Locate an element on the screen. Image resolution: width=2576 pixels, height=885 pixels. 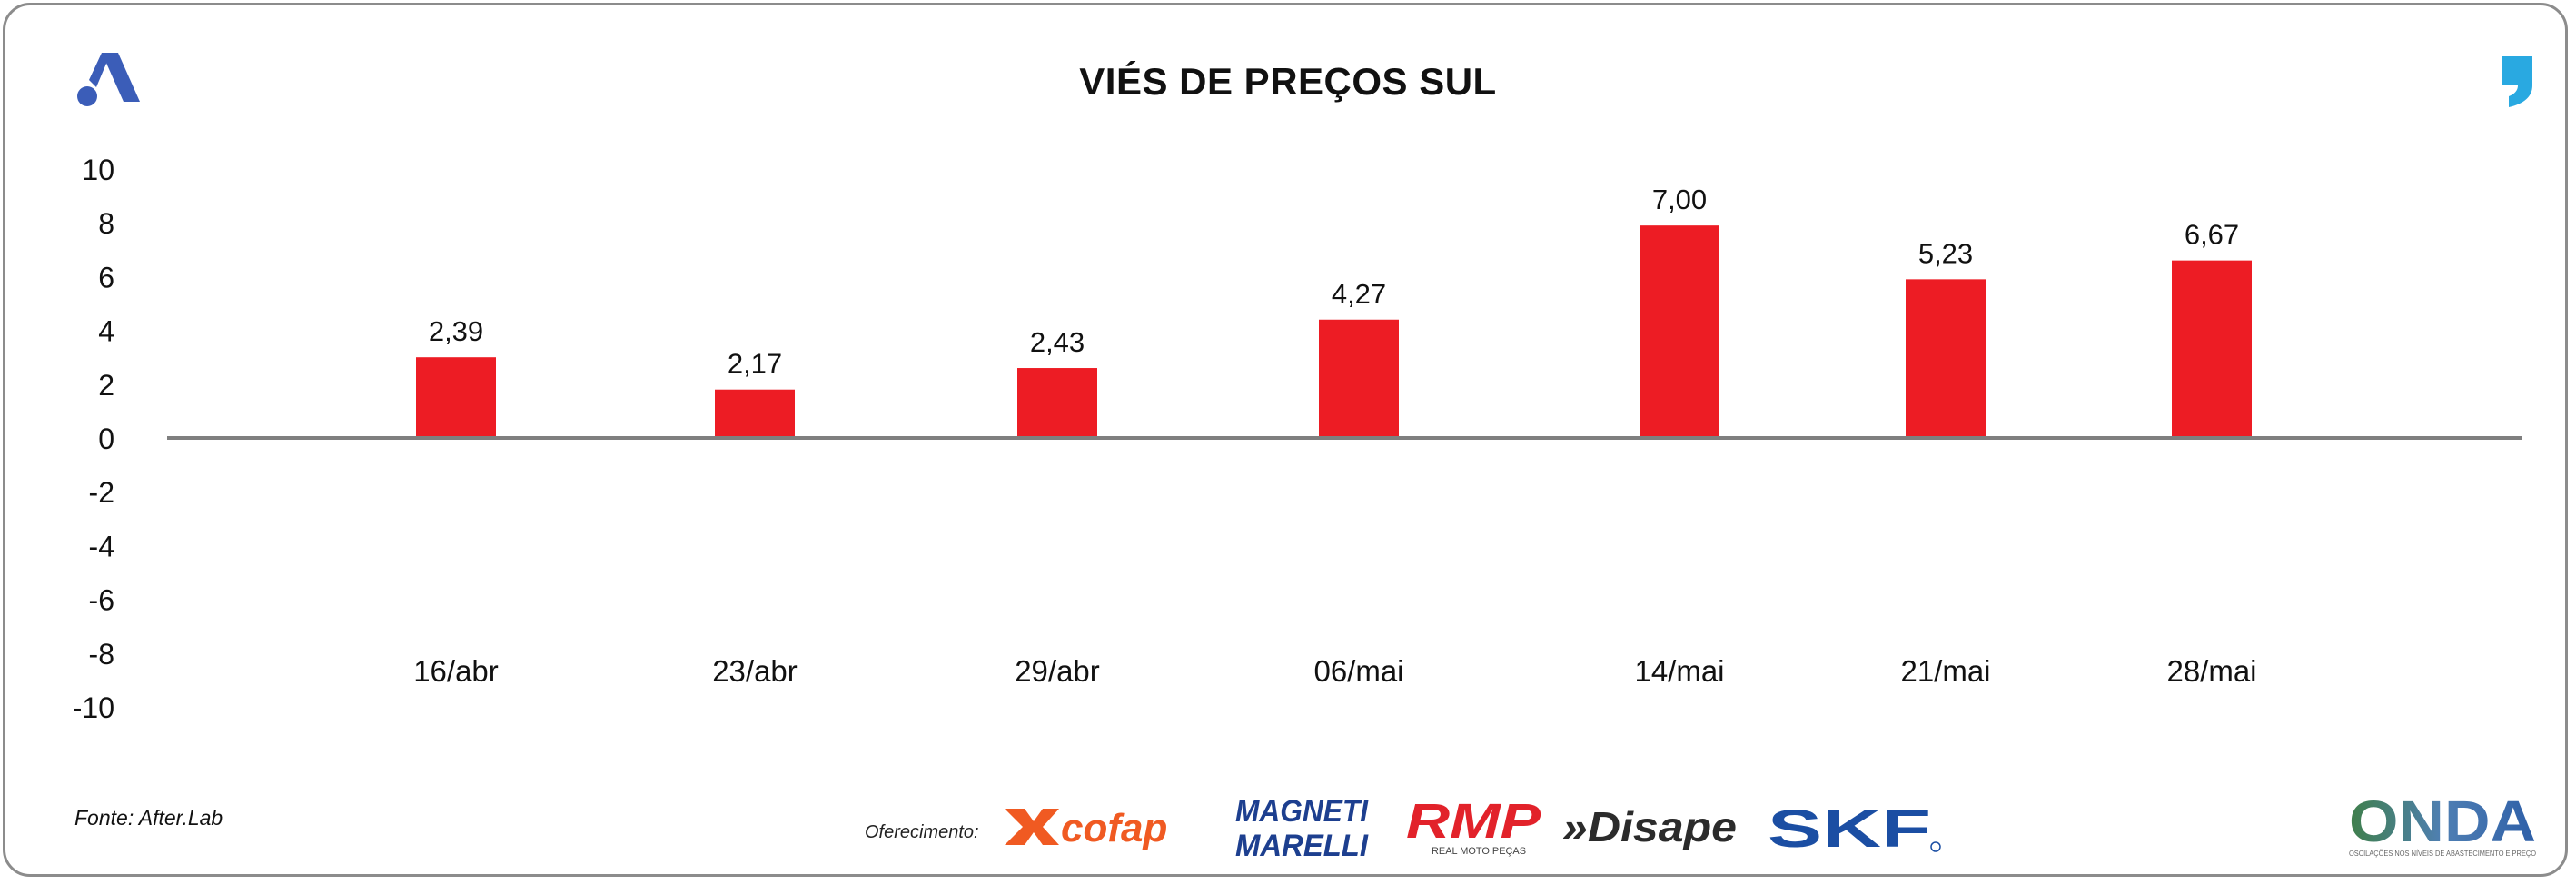
cofap-logo: cofap is located at coordinates (1105, 826).